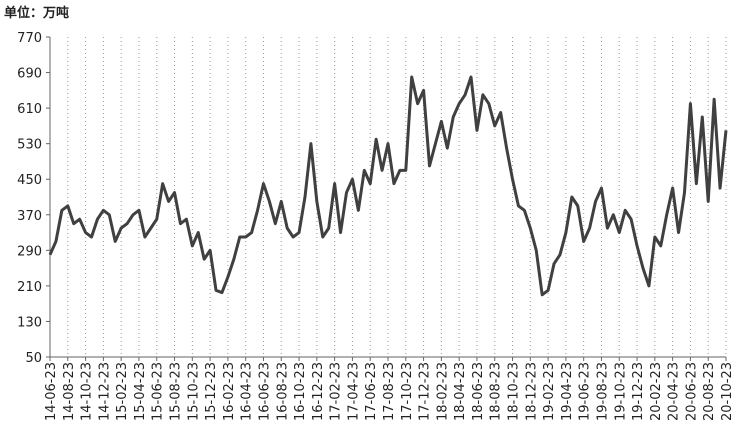 The width and height of the screenshot is (741, 447). Describe the element at coordinates (336, 391) in the screenshot. I see `x-tick-label: 17-02-23` at that location.